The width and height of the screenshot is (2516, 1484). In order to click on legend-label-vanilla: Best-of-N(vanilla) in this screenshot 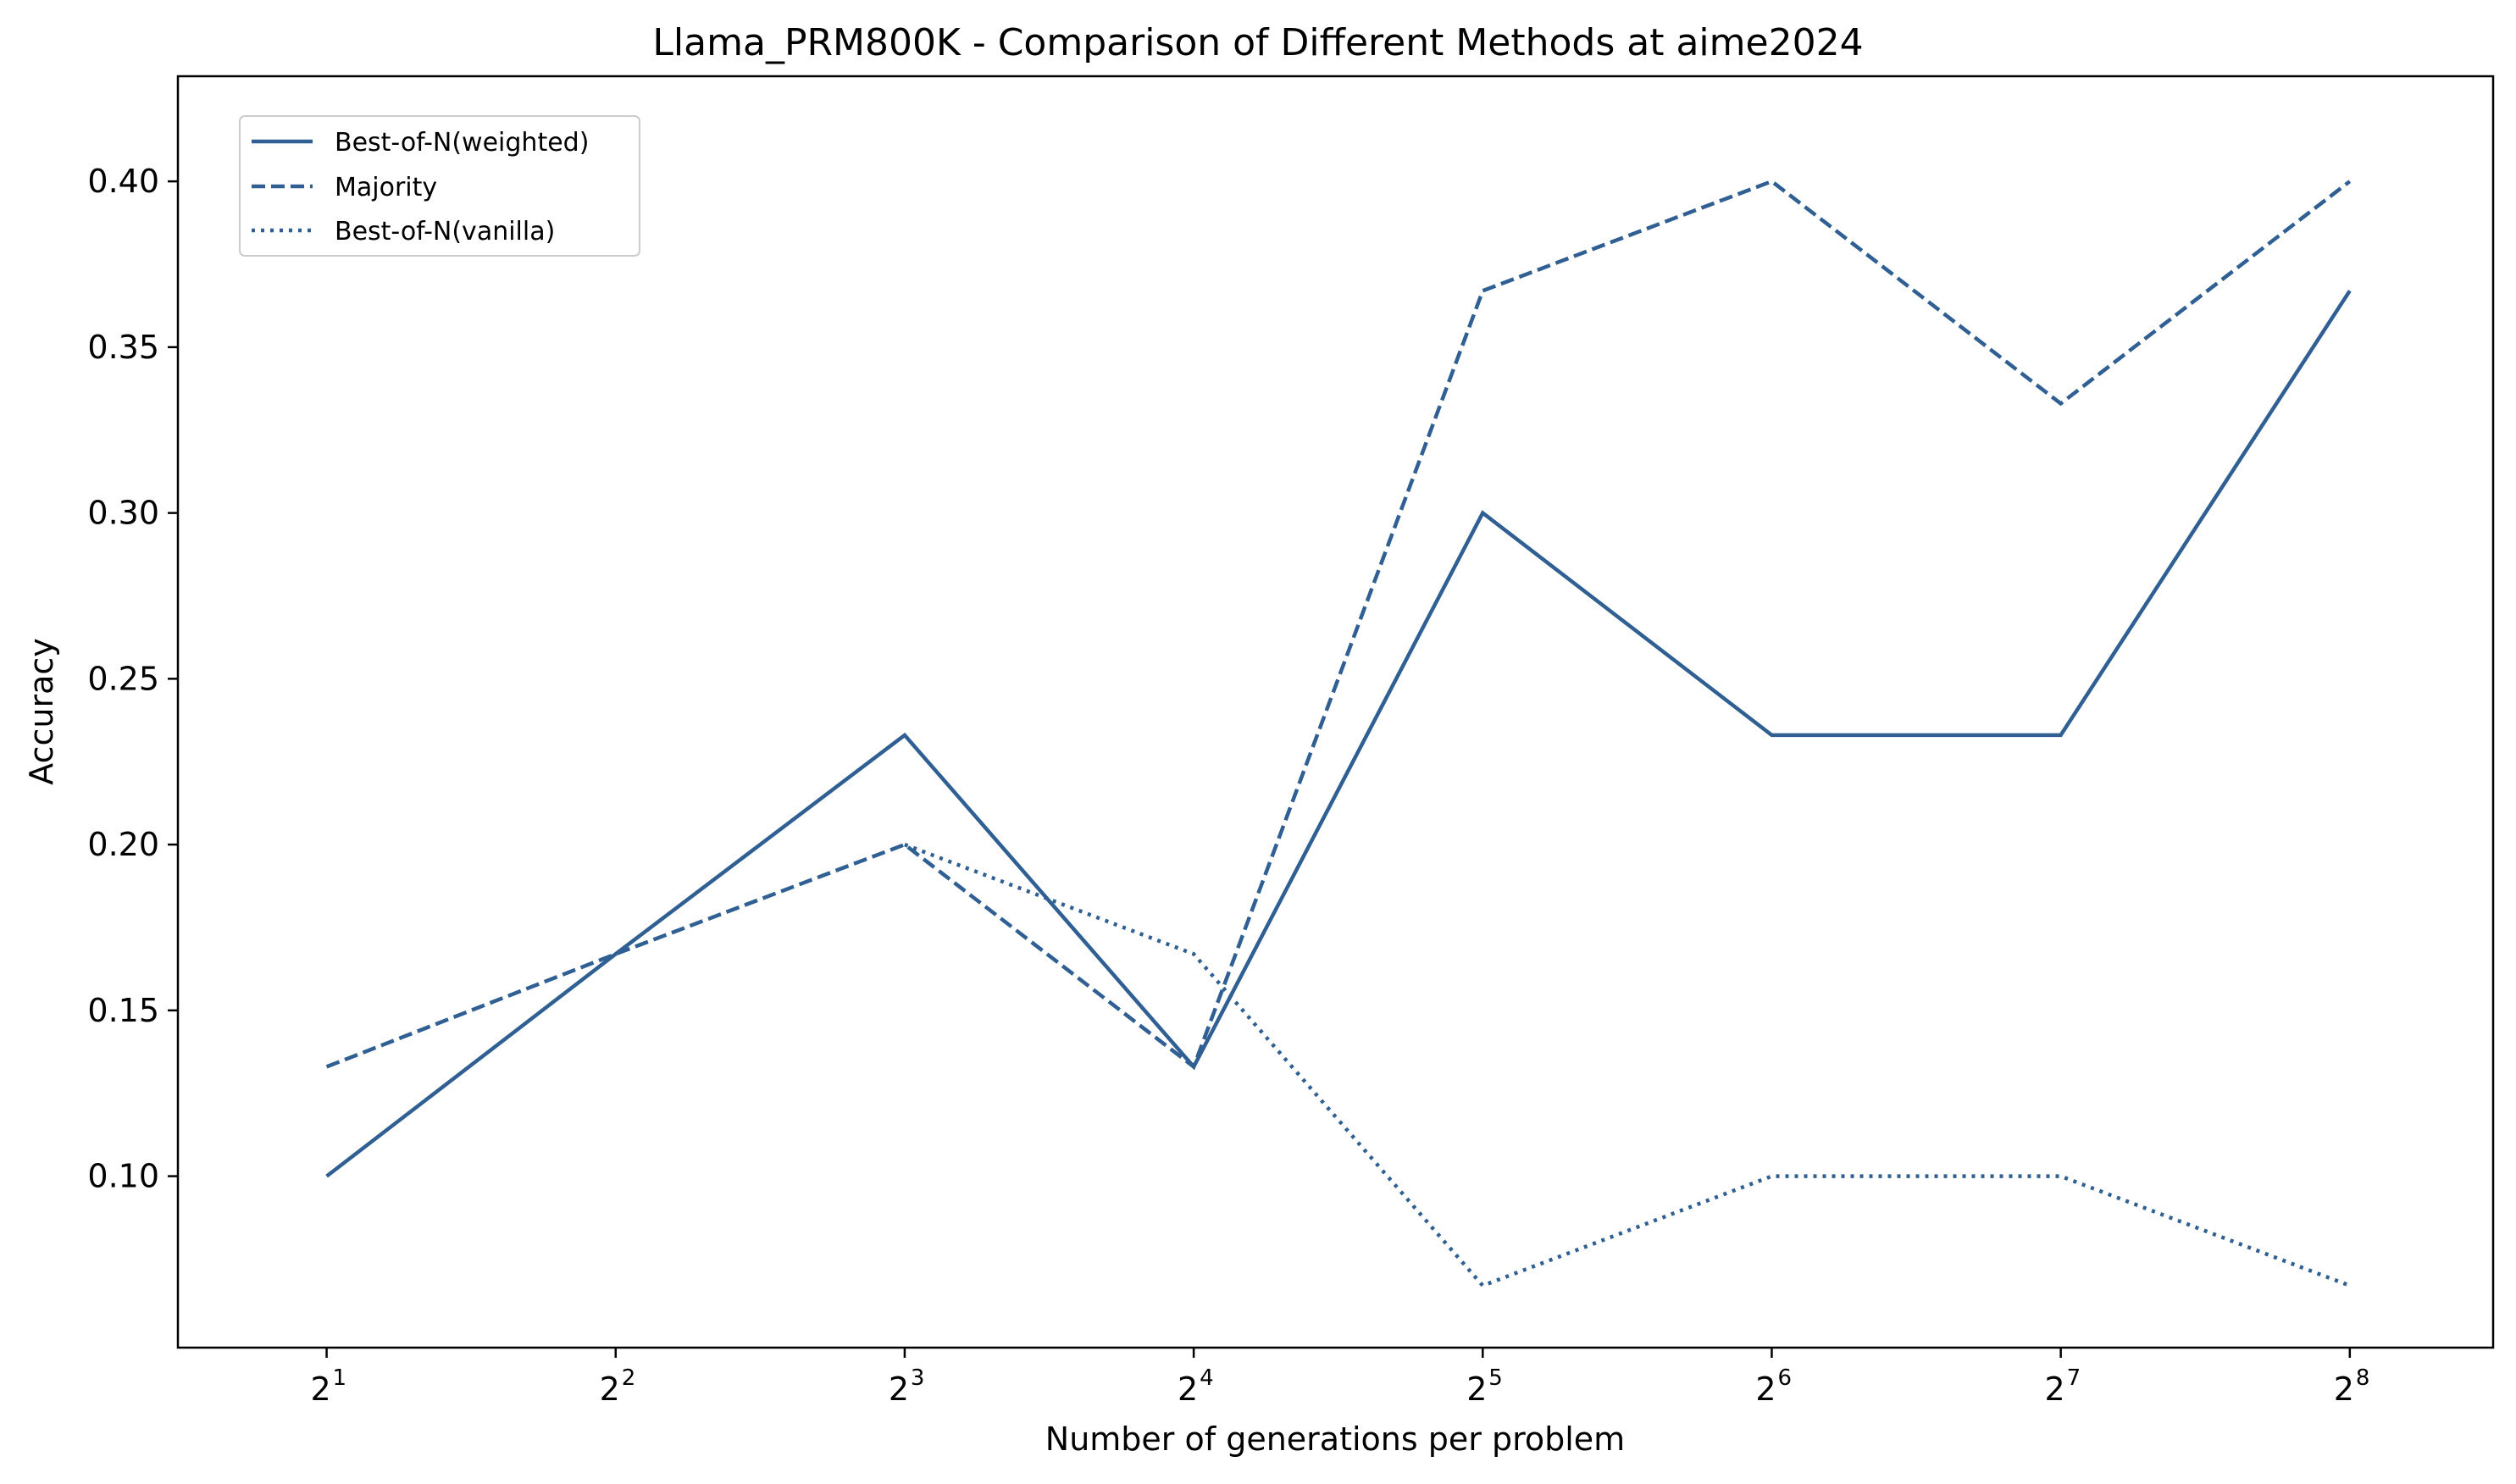, I will do `click(445, 231)`.